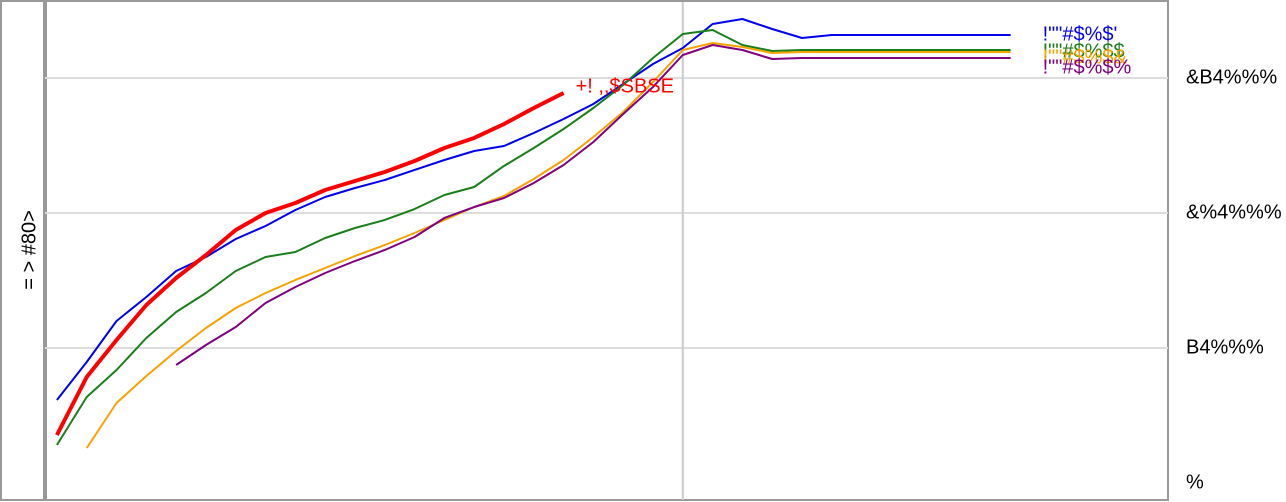 Image resolution: width=1286 pixels, height=502 pixels. Describe the element at coordinates (1080, 34) in the screenshot. I see `series-label: !""#$%$'` at that location.